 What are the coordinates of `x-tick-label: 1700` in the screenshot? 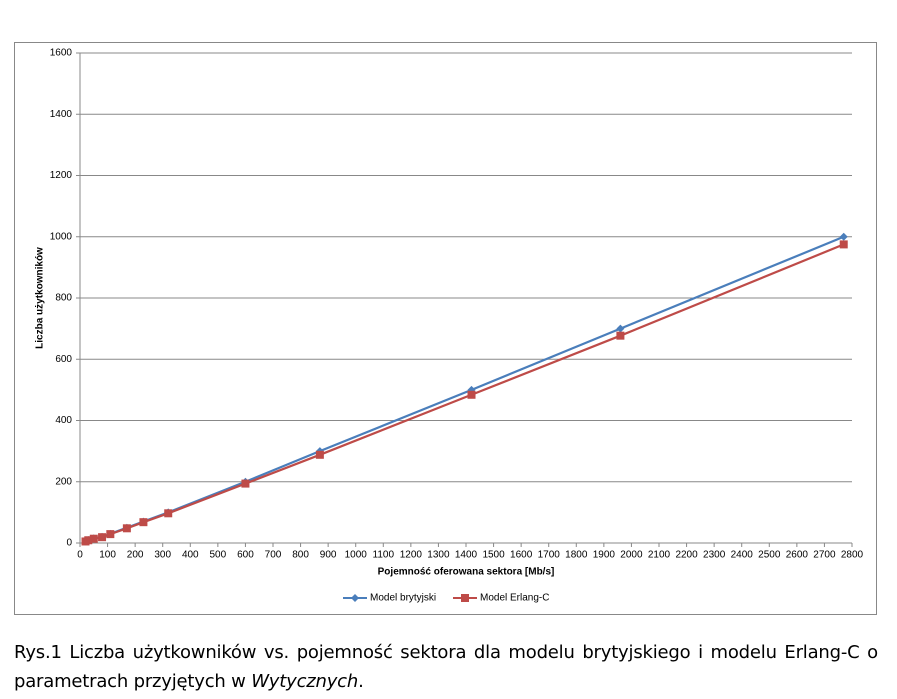 It's located at (549, 555).